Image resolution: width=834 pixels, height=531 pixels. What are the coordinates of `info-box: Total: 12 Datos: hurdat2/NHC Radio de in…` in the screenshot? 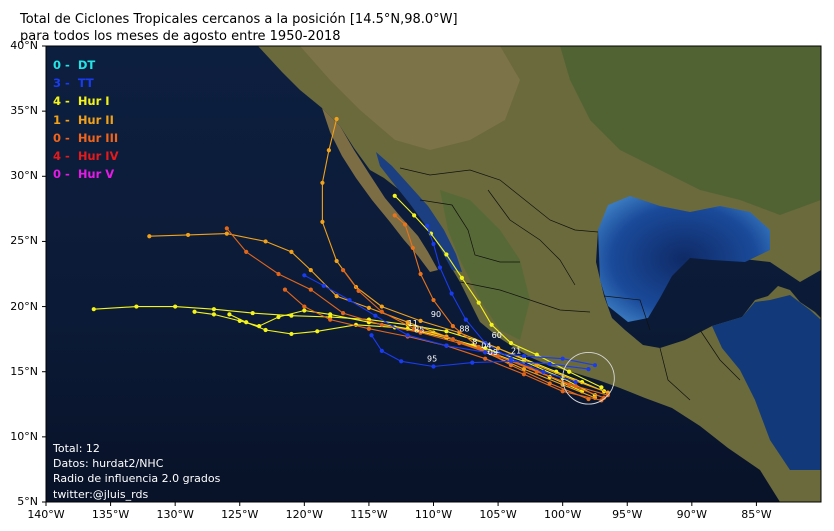 It's located at (136, 471).